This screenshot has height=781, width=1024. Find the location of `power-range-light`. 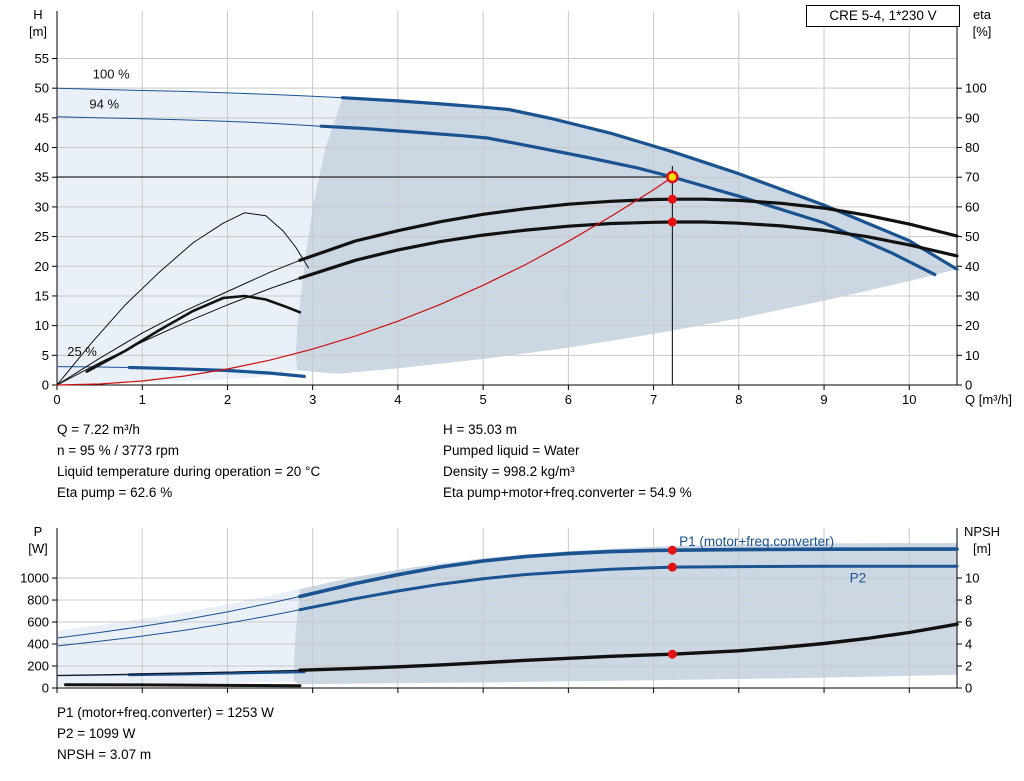

power-range-light is located at coordinates (178, 637).